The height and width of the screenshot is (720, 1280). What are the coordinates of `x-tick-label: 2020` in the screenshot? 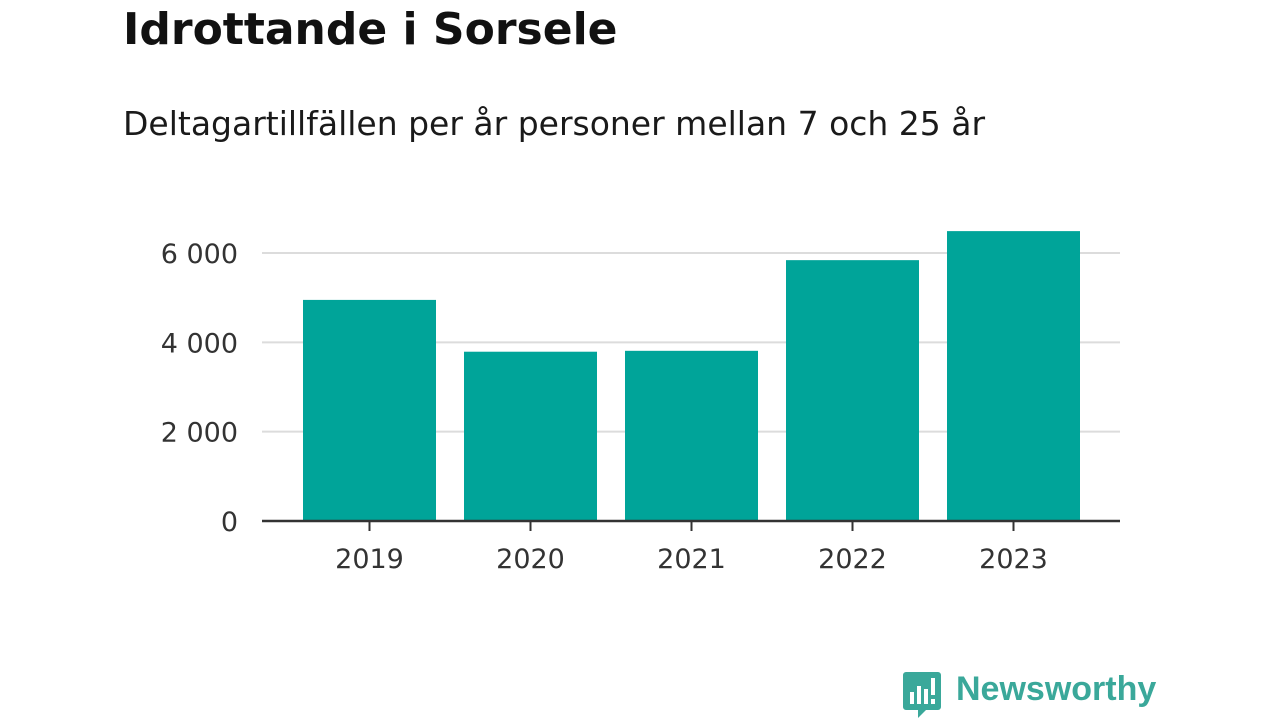 It's located at (530, 559).